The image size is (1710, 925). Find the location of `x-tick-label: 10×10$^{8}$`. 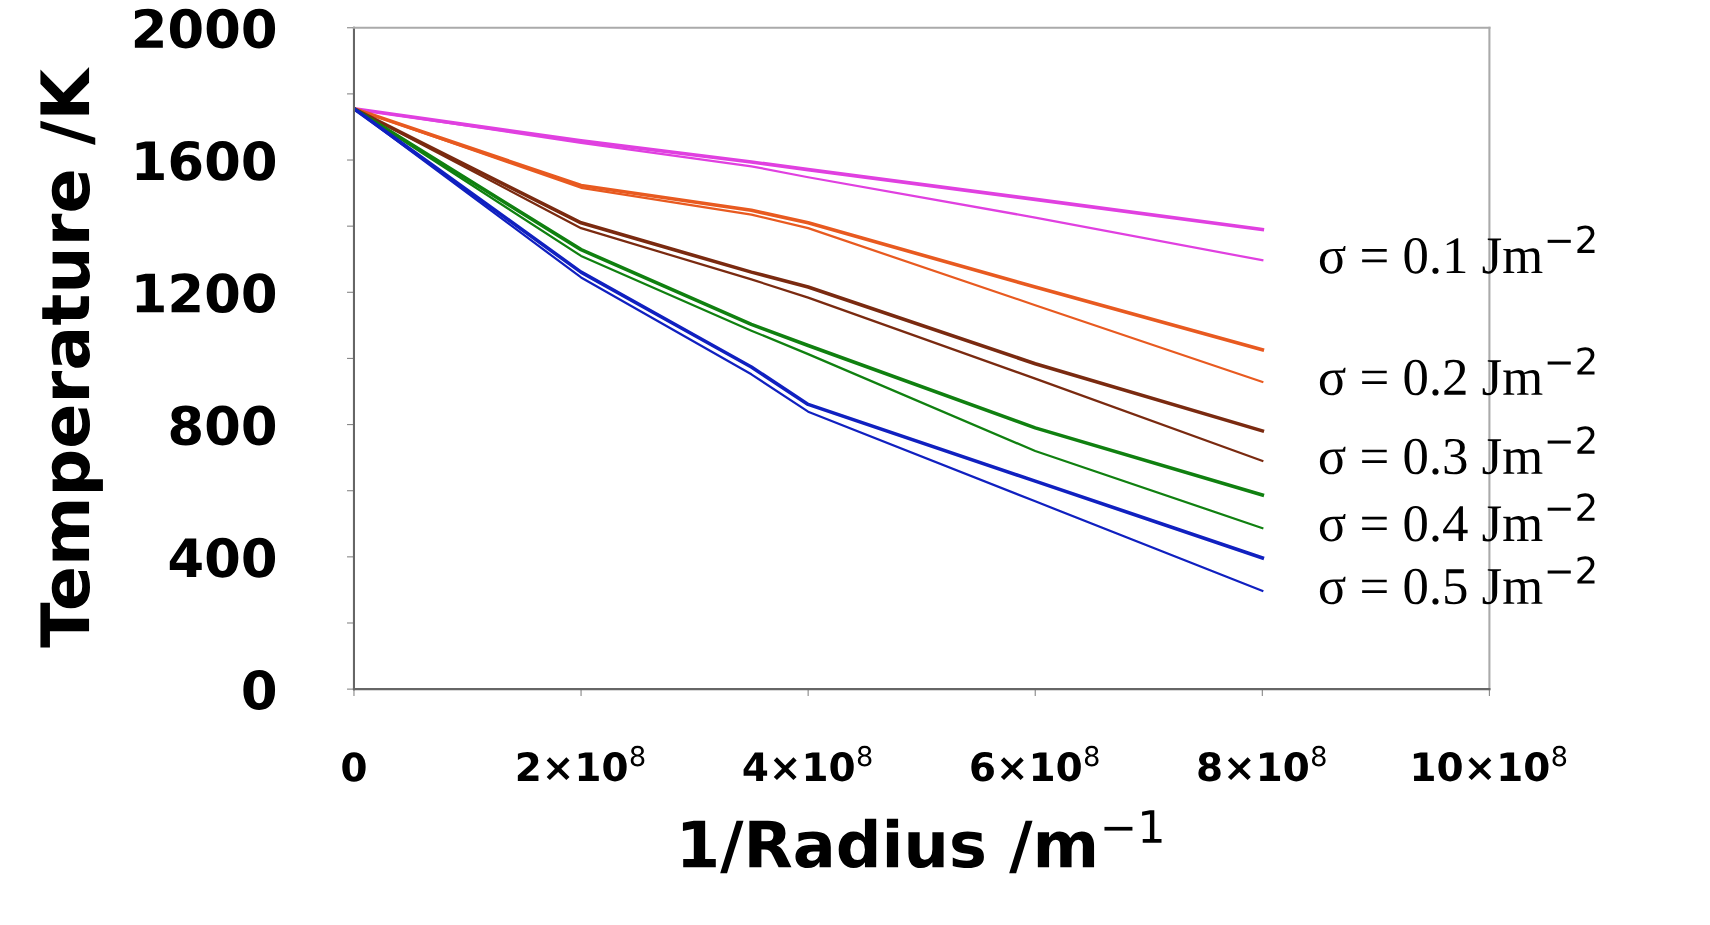

x-tick-label: 10×10$^{8}$ is located at coordinates (1490, 763).